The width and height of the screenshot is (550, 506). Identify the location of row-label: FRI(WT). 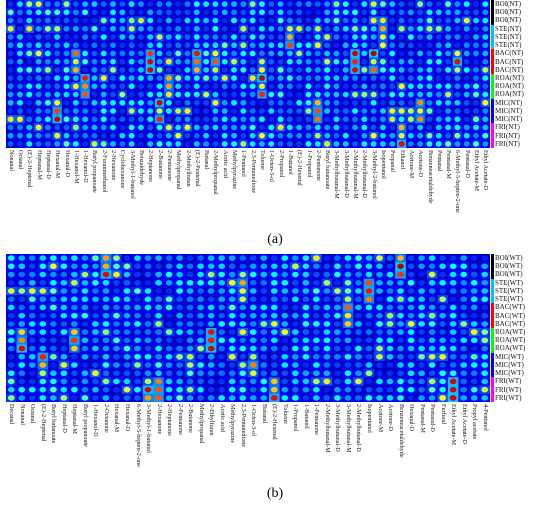
(508, 389).